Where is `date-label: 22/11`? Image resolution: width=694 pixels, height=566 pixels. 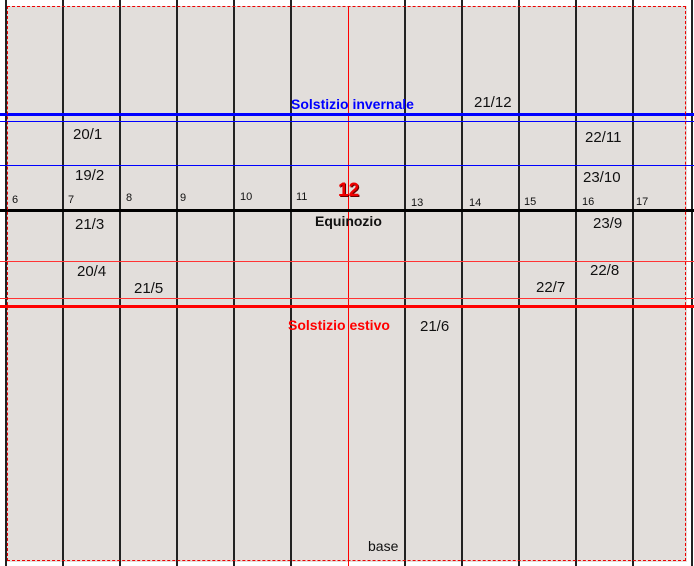
date-label: 22/11 is located at coordinates (603, 137).